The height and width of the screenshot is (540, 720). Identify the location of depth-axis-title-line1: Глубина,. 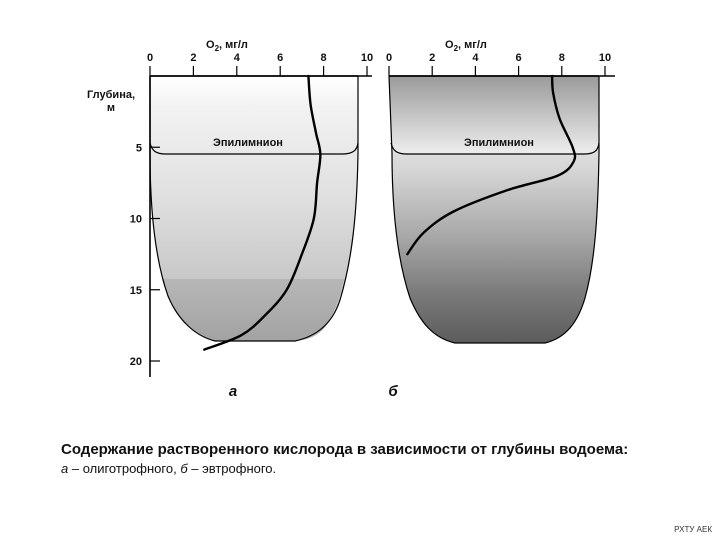
(111, 95).